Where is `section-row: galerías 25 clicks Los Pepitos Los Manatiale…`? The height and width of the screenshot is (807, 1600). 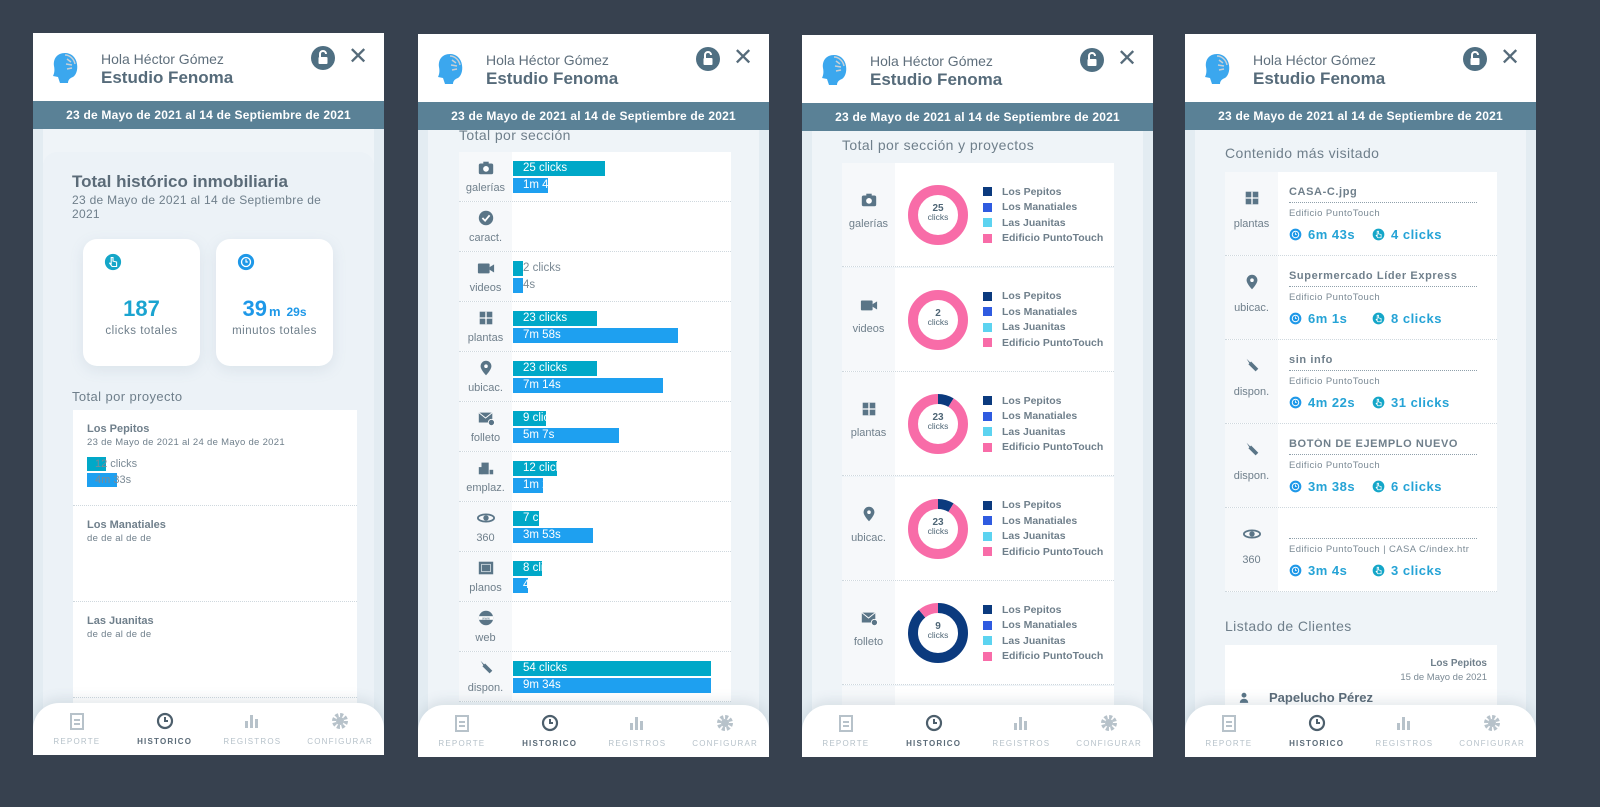
section-row: galerías 25 clicks Los Pepitos Los Manatiale… is located at coordinates (978, 215).